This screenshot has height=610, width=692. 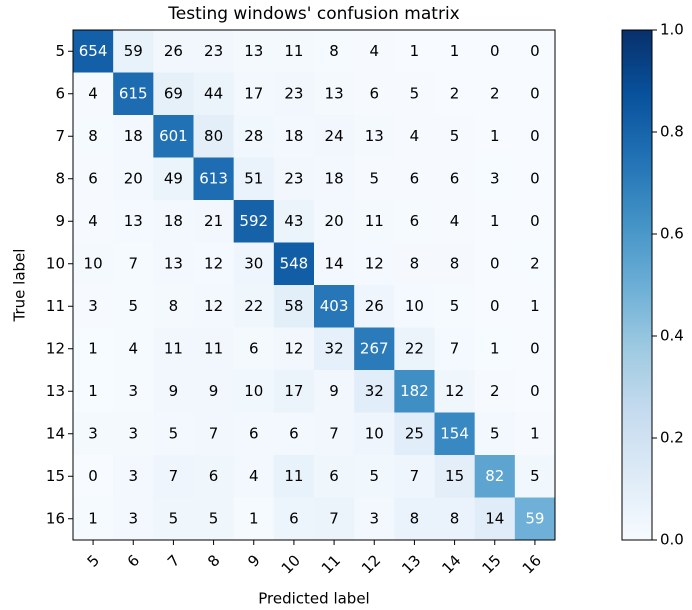 I want to click on cell-label: 20, so click(x=334, y=221).